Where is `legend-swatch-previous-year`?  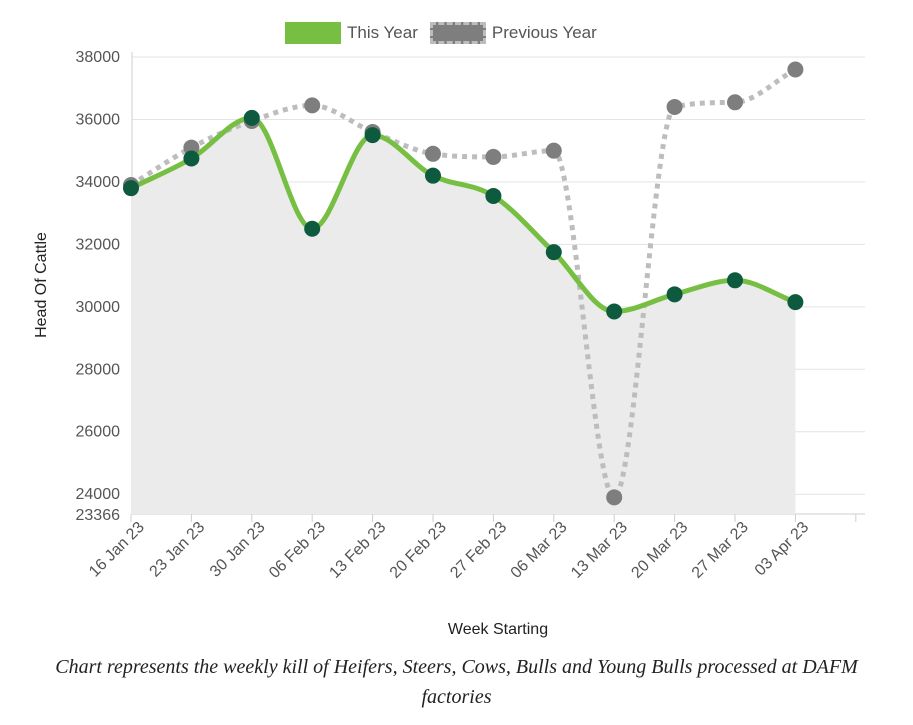 legend-swatch-previous-year is located at coordinates (457, 33).